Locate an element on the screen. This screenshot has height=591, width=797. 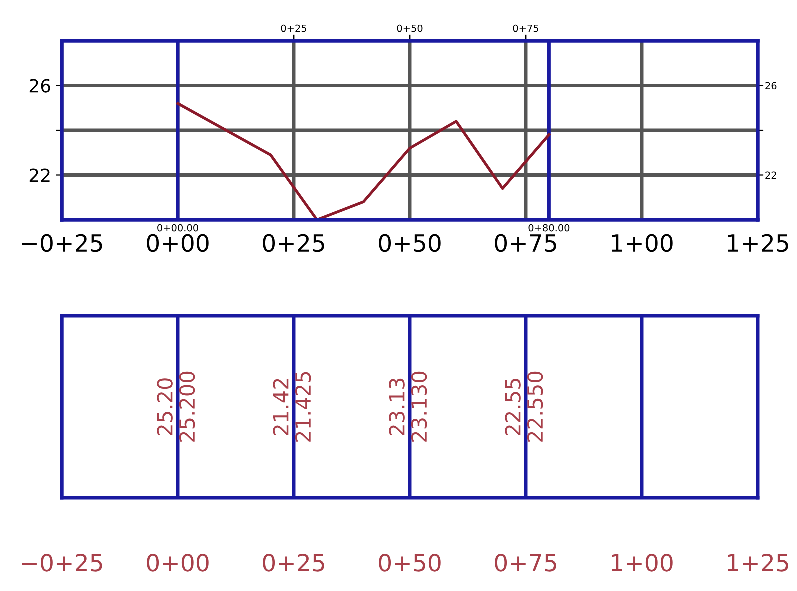
text: 25.20 is located at coordinates (165, 407).